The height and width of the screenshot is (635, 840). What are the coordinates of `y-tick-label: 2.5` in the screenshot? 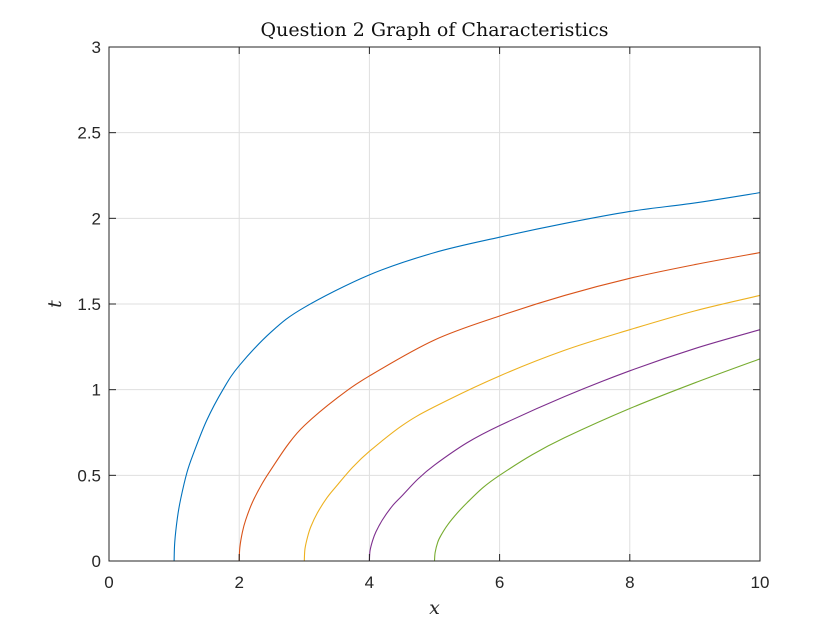 It's located at (89, 133).